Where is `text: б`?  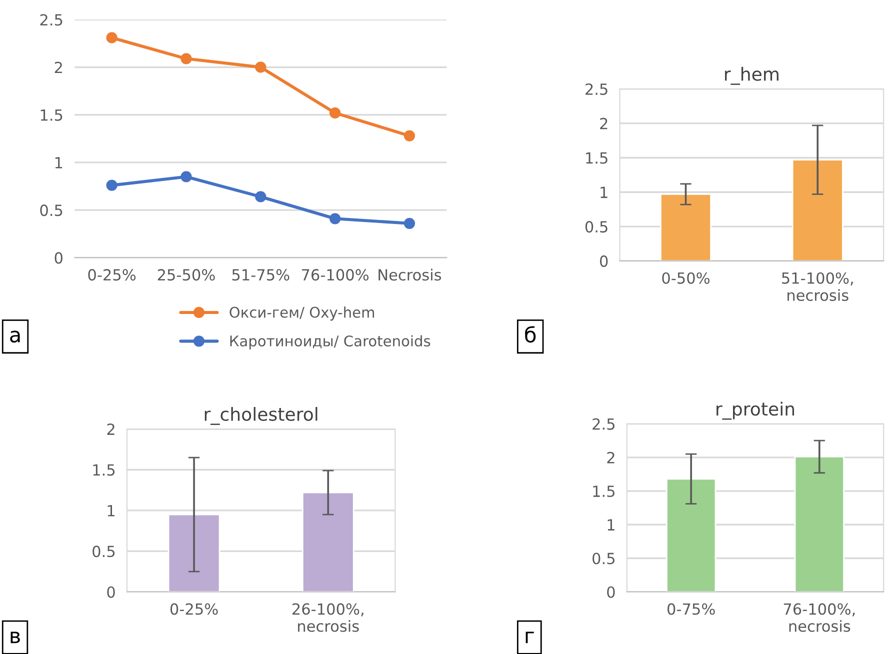 text: б is located at coordinates (530, 334).